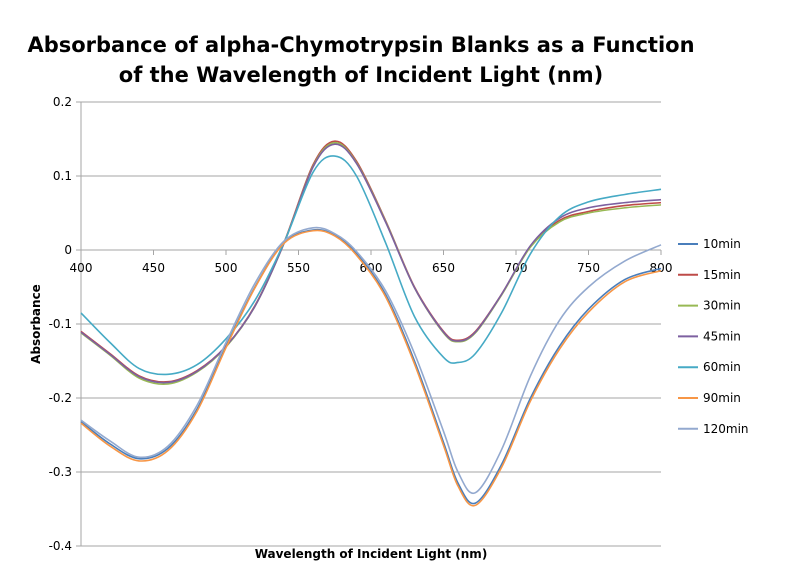 The width and height of the screenshot is (800, 588). What do you see at coordinates (371, 554) in the screenshot?
I see `x-axis-label: Wavelength of Incident Light (nm)` at bounding box center [371, 554].